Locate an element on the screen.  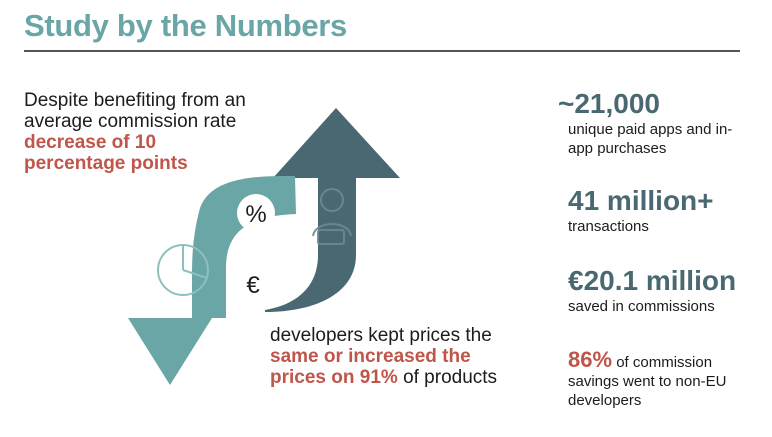
euro-symbol: € is located at coordinates (253, 285).